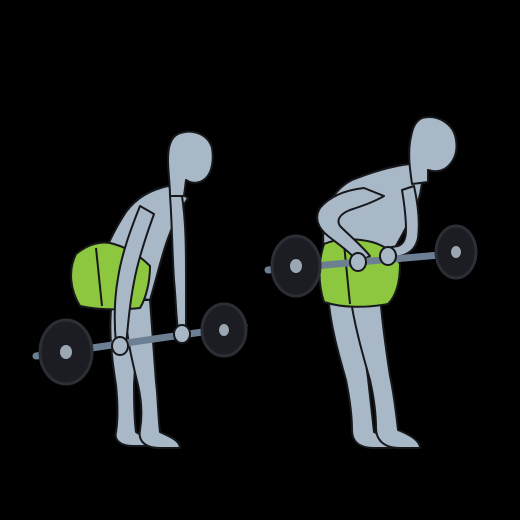  What do you see at coordinates (385, 371) in the screenshot?
I see `figure2-front-leg` at bounding box center [385, 371].